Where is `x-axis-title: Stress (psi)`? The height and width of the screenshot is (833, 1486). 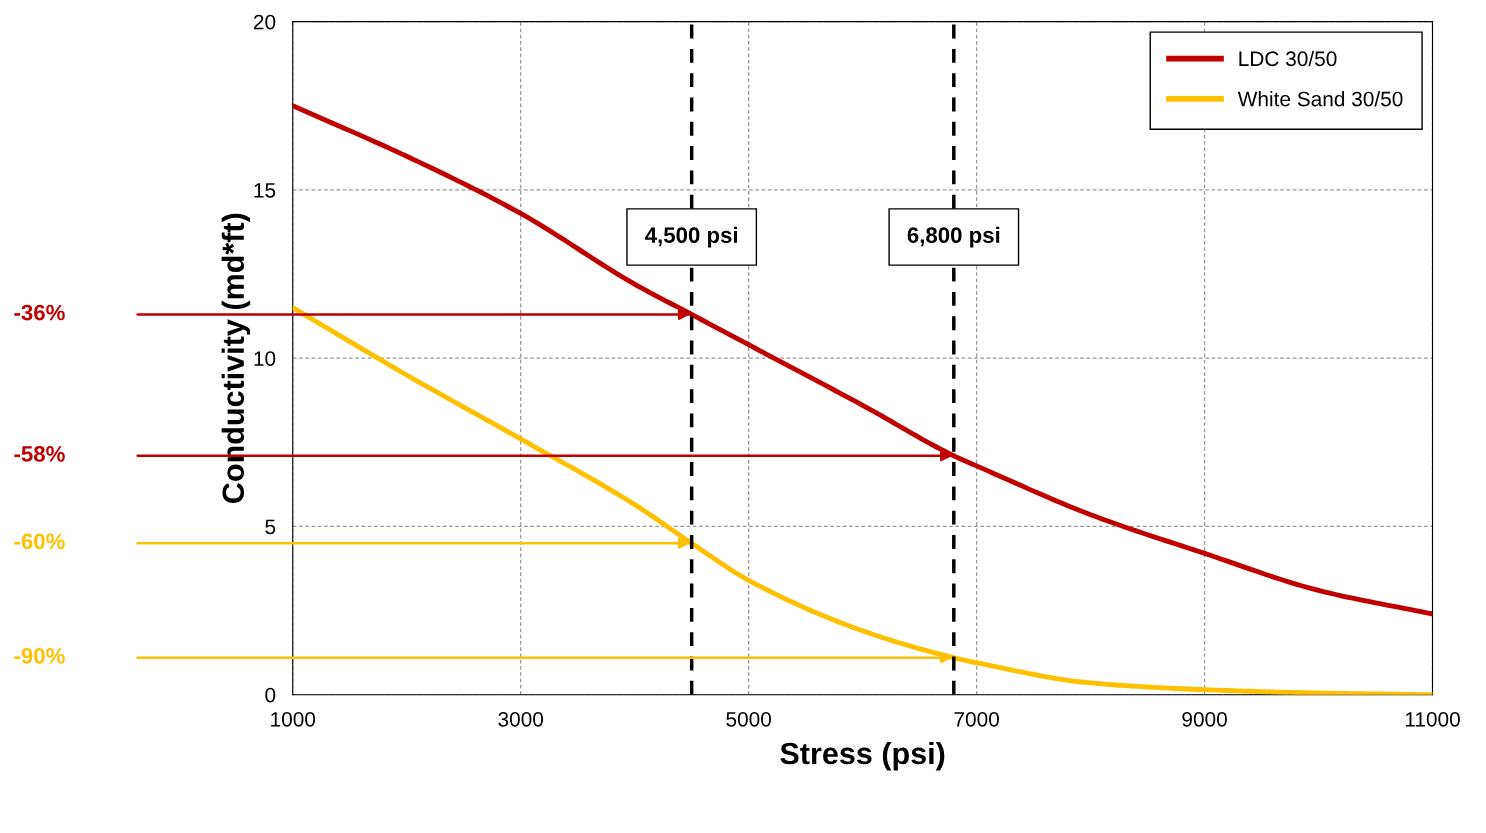
x-axis-title: Stress (psi) is located at coordinates (862, 756).